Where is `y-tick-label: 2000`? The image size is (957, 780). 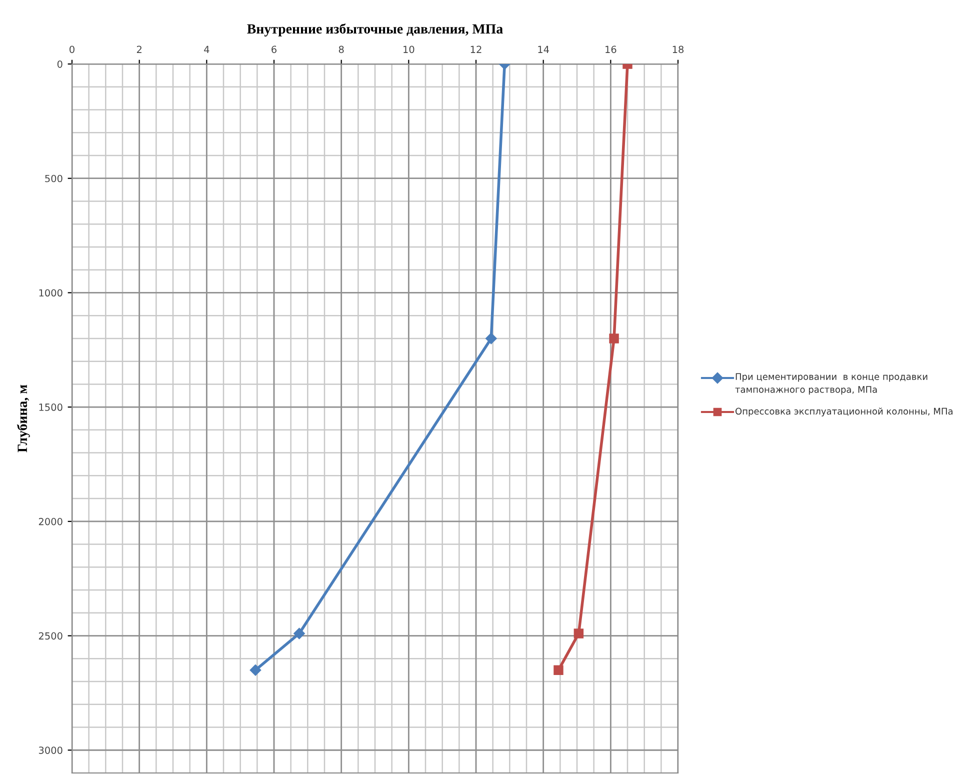 y-tick-label: 2000 is located at coordinates (50, 522).